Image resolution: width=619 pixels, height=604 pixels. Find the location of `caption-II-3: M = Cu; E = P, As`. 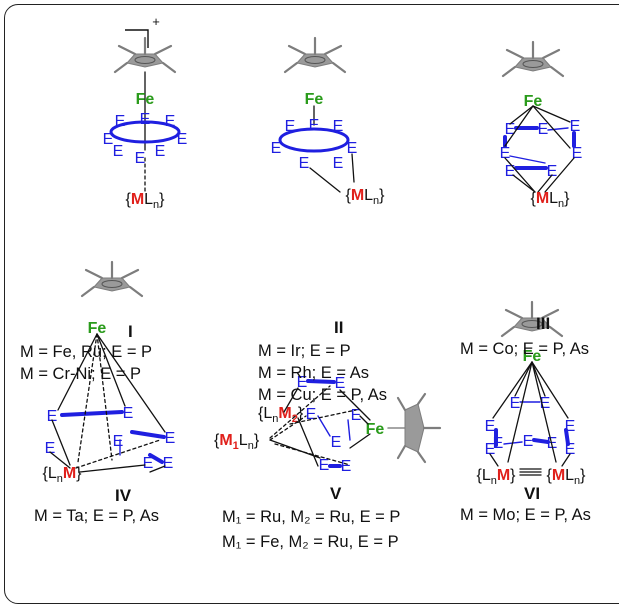

caption-II-3: M = Cu; E = P, As is located at coordinates (323, 395).